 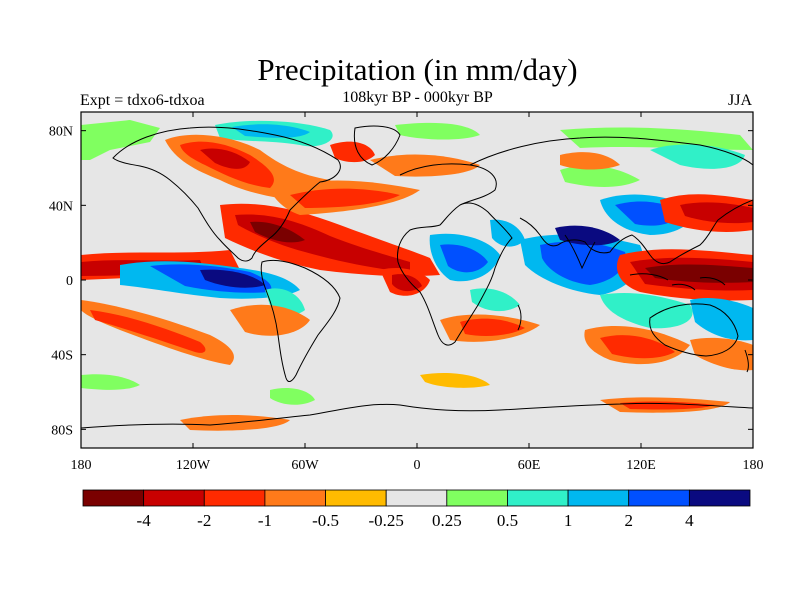 What do you see at coordinates (447, 520) in the screenshot?
I see `colorbar-label: 0.25` at bounding box center [447, 520].